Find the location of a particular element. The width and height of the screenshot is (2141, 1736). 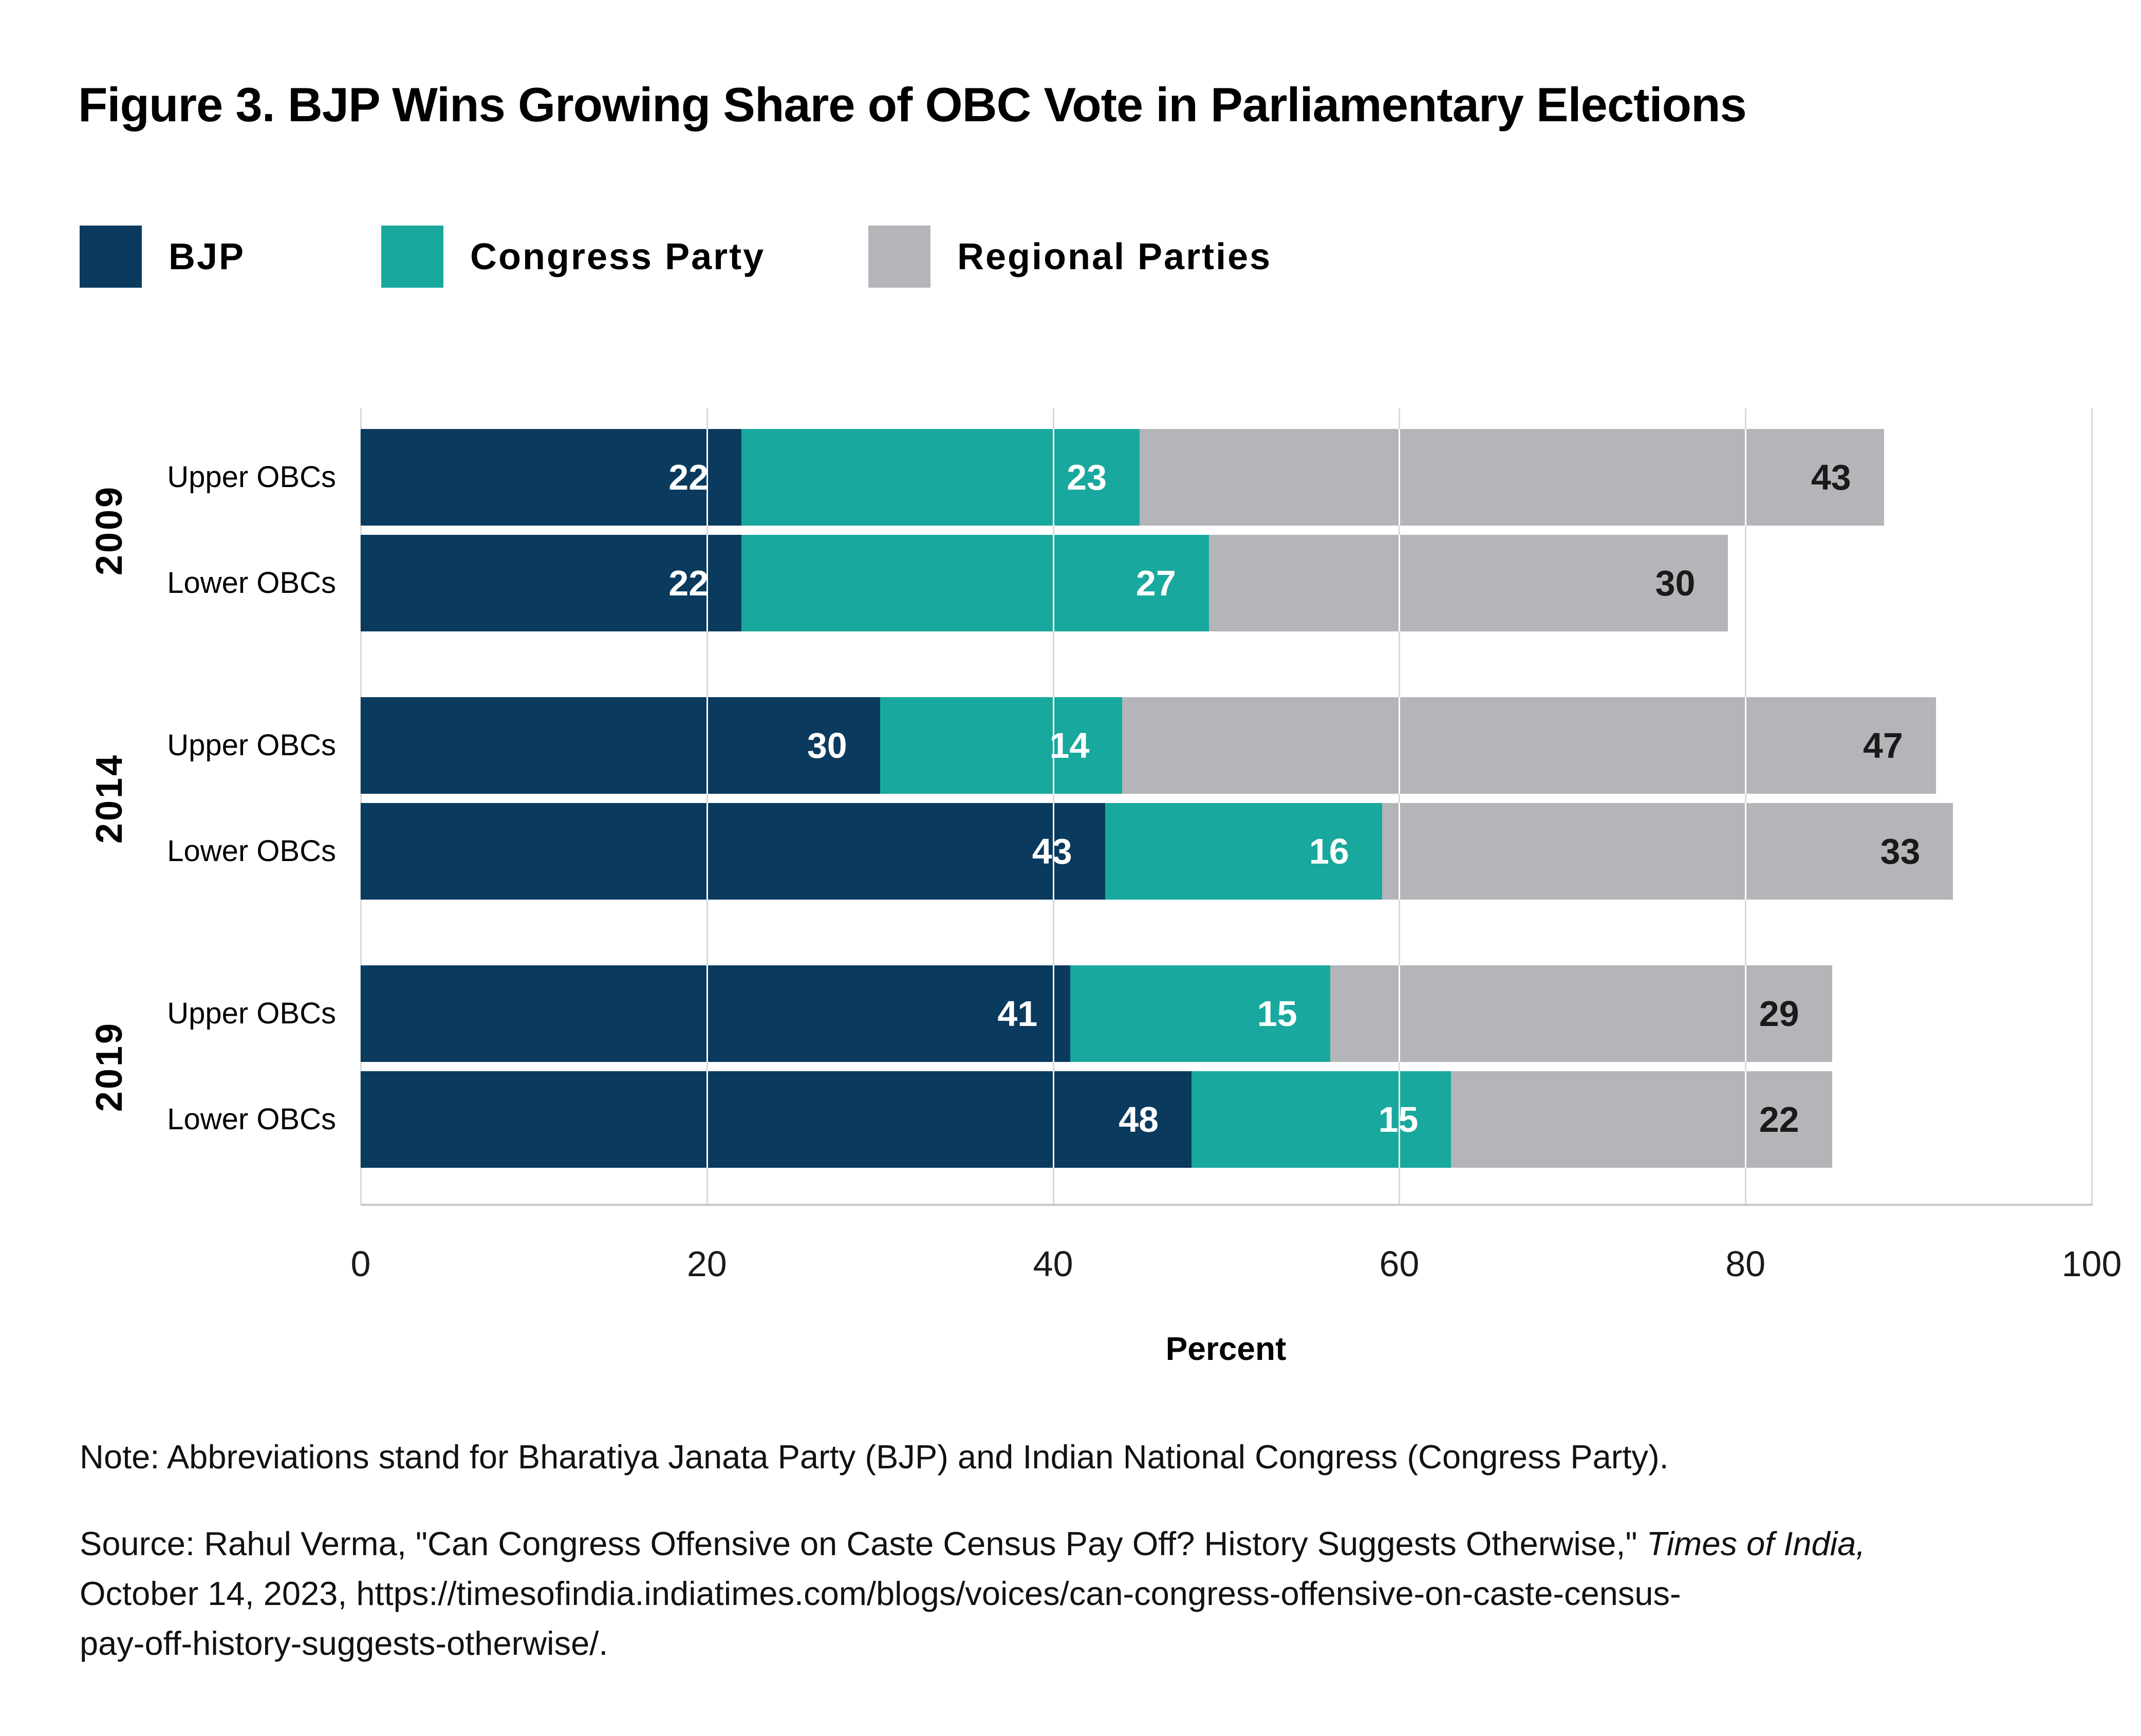

bar-row: 30 14 47 is located at coordinates (1148, 745).